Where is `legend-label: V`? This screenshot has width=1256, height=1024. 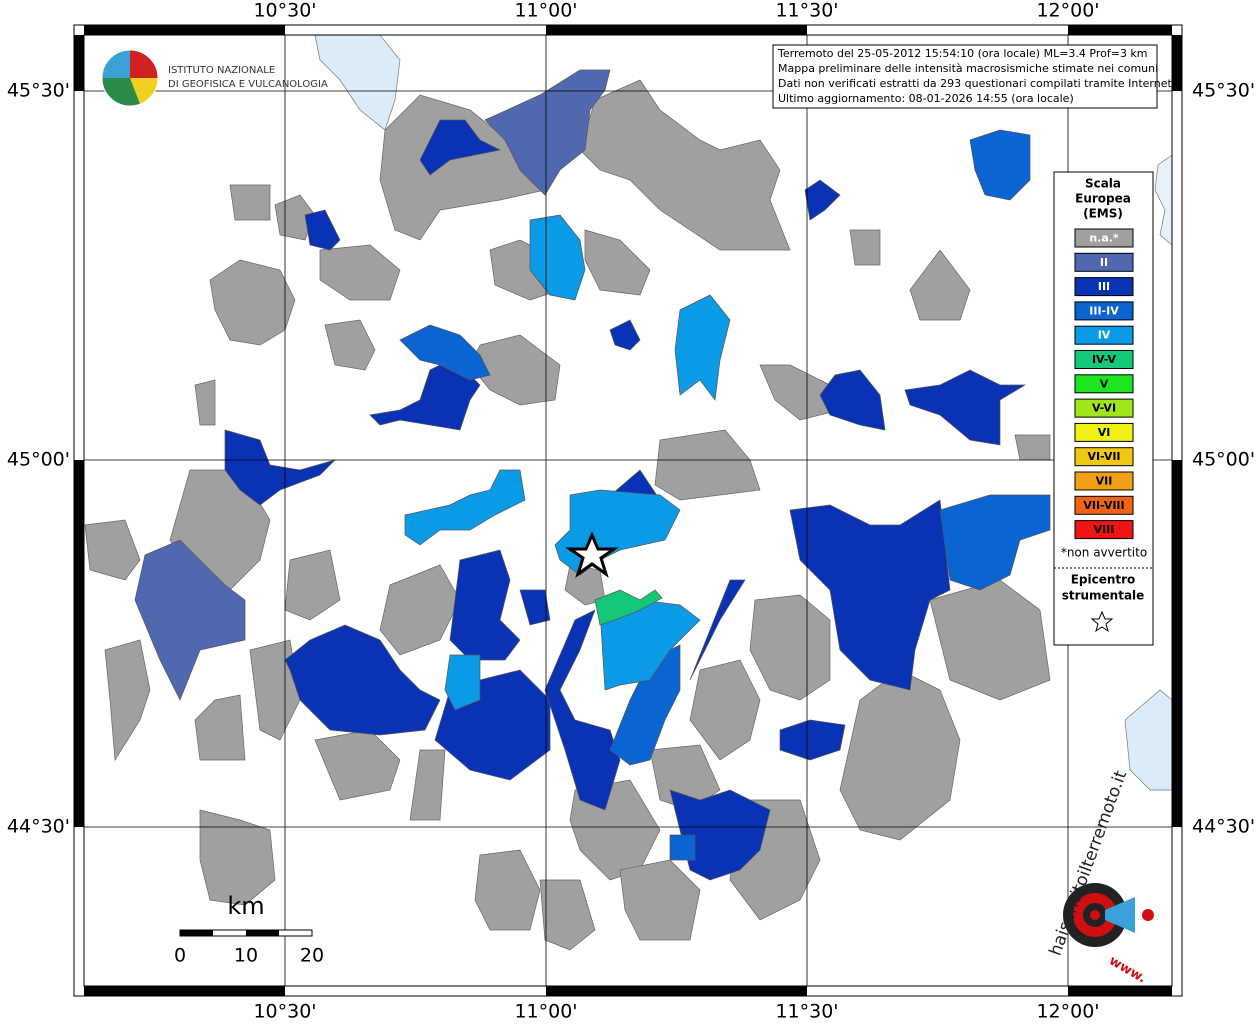 legend-label: V is located at coordinates (1104, 383).